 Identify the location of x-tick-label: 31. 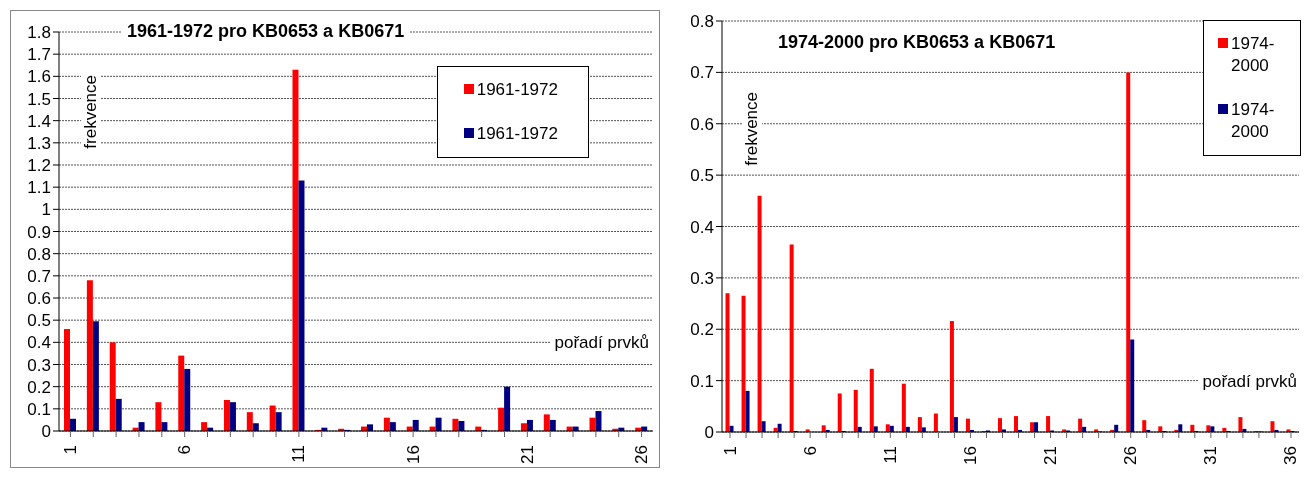
(1211, 455).